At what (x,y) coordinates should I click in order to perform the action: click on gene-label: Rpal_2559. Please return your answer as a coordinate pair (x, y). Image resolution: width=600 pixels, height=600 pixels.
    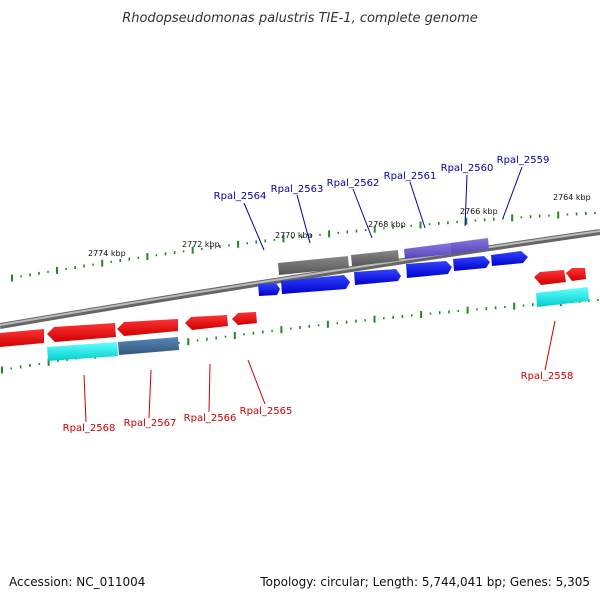
    Looking at the image, I should click on (523, 160).